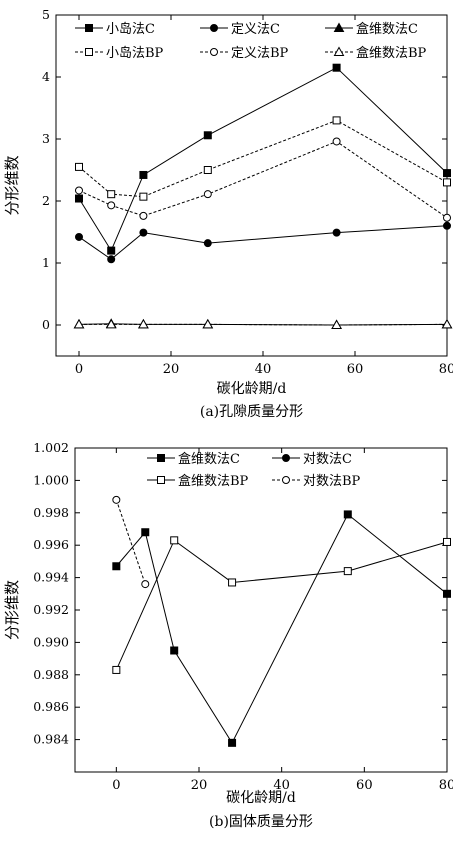  What do you see at coordinates (46, 14) in the screenshot?
I see `y-tick-label: 5` at bounding box center [46, 14].